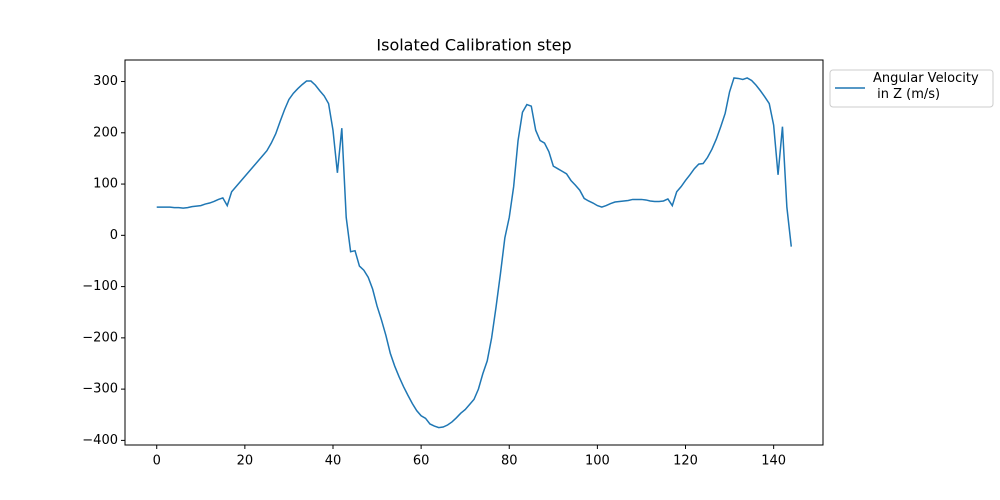  Describe the element at coordinates (105, 81) in the screenshot. I see `y-tick-label: 300` at that location.